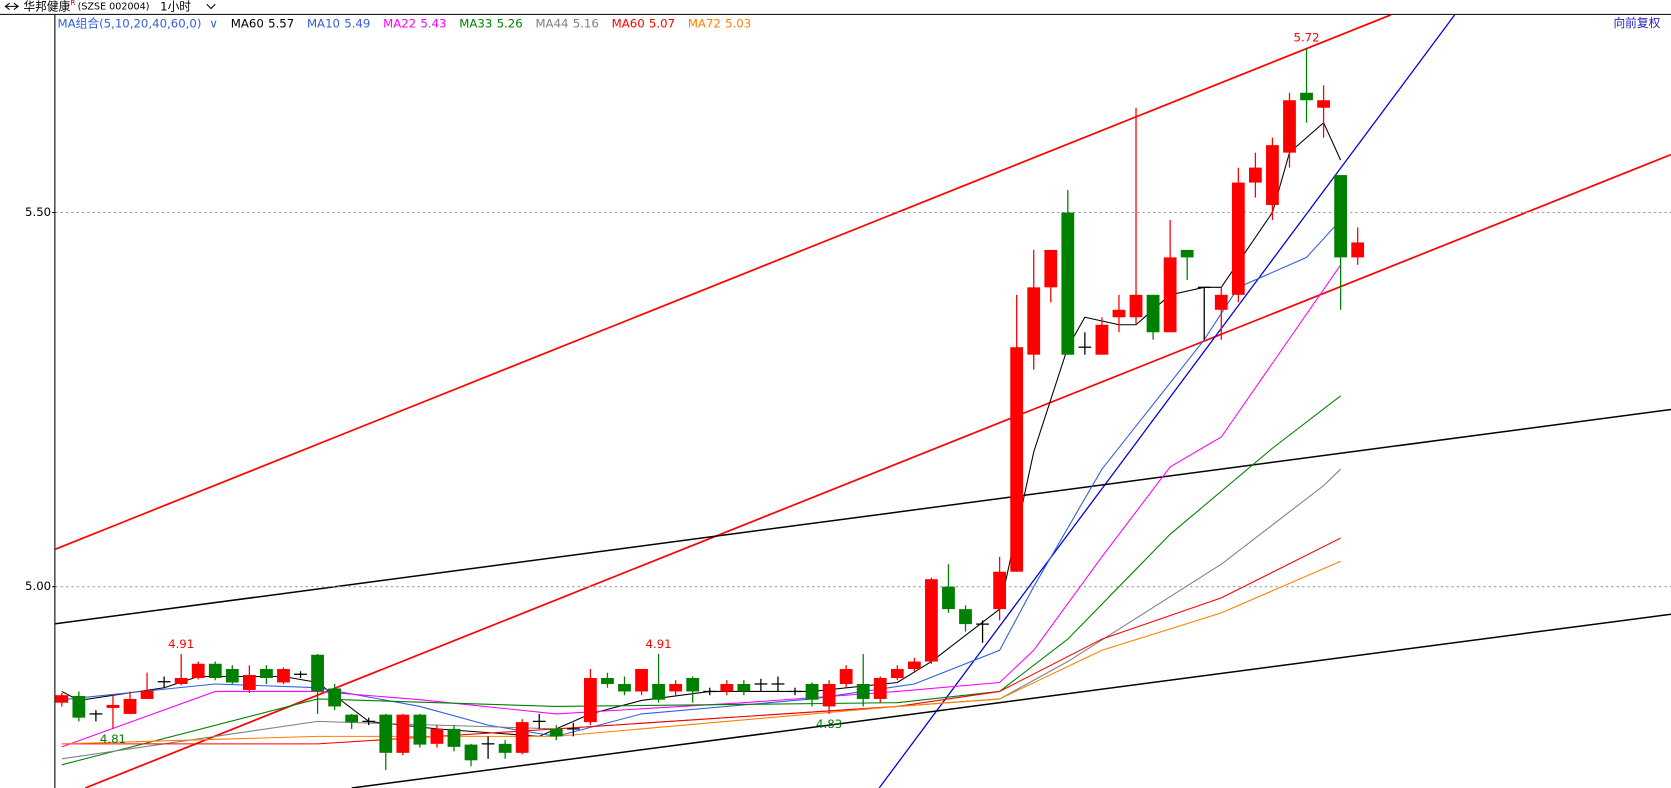 The image size is (1671, 788). What do you see at coordinates (357, 23) in the screenshot?
I see `legend-value: 5.49` at bounding box center [357, 23].